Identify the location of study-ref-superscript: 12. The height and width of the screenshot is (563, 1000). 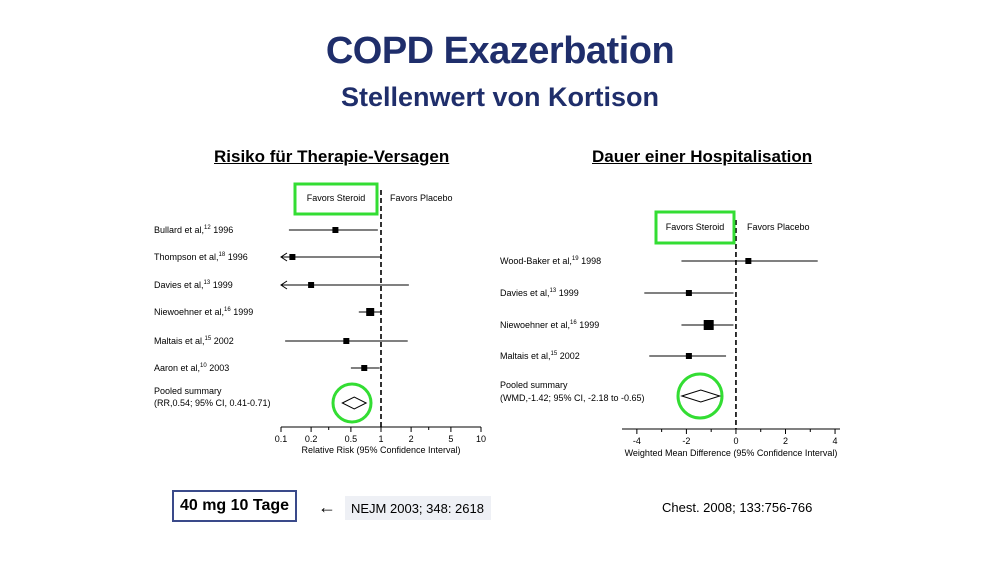
(207, 228).